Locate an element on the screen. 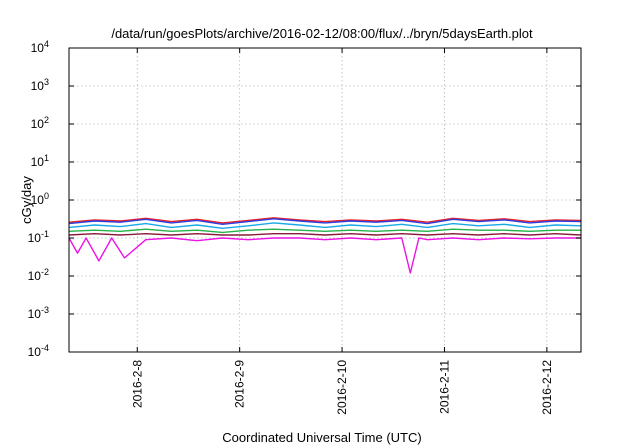 Image resolution: width=640 pixels, height=448 pixels. x-tick-label: 2016-2-11 is located at coordinates (444, 387).